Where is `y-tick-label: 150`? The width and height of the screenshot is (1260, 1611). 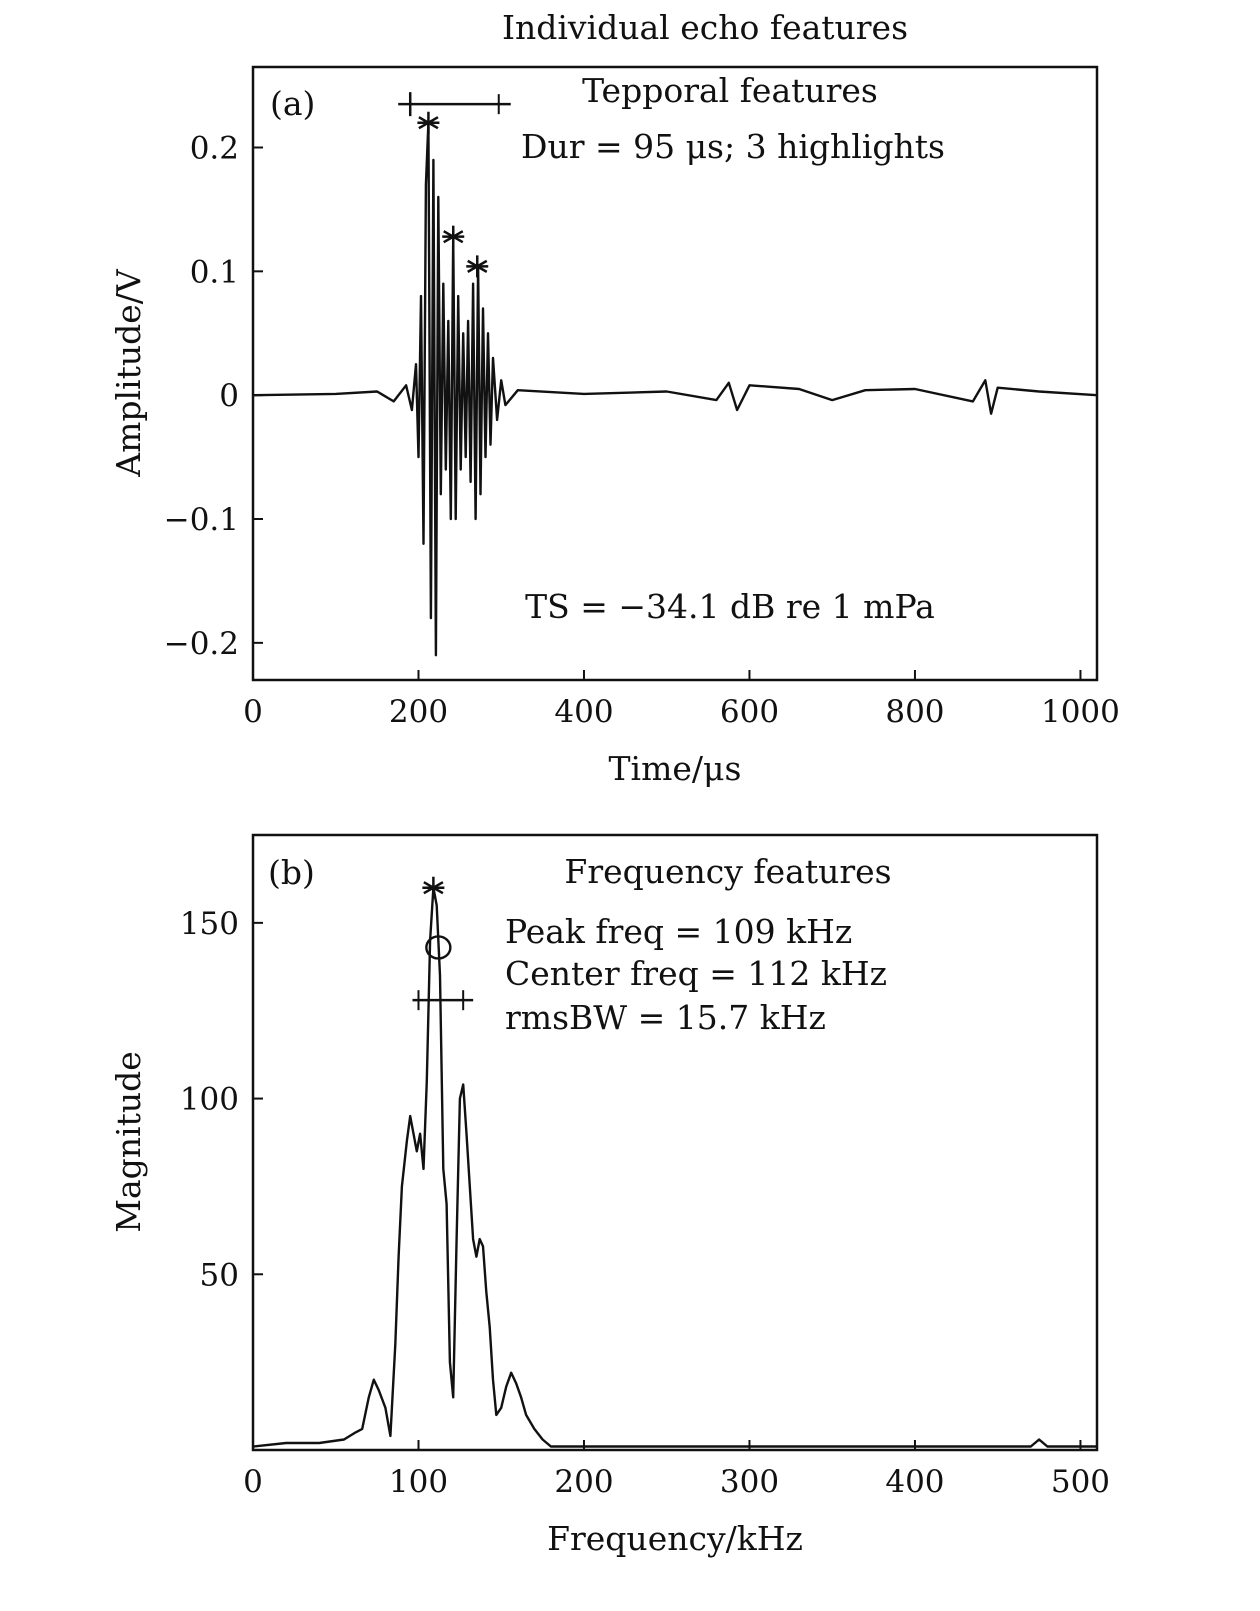 y-tick-label: 150 is located at coordinates (209, 924).